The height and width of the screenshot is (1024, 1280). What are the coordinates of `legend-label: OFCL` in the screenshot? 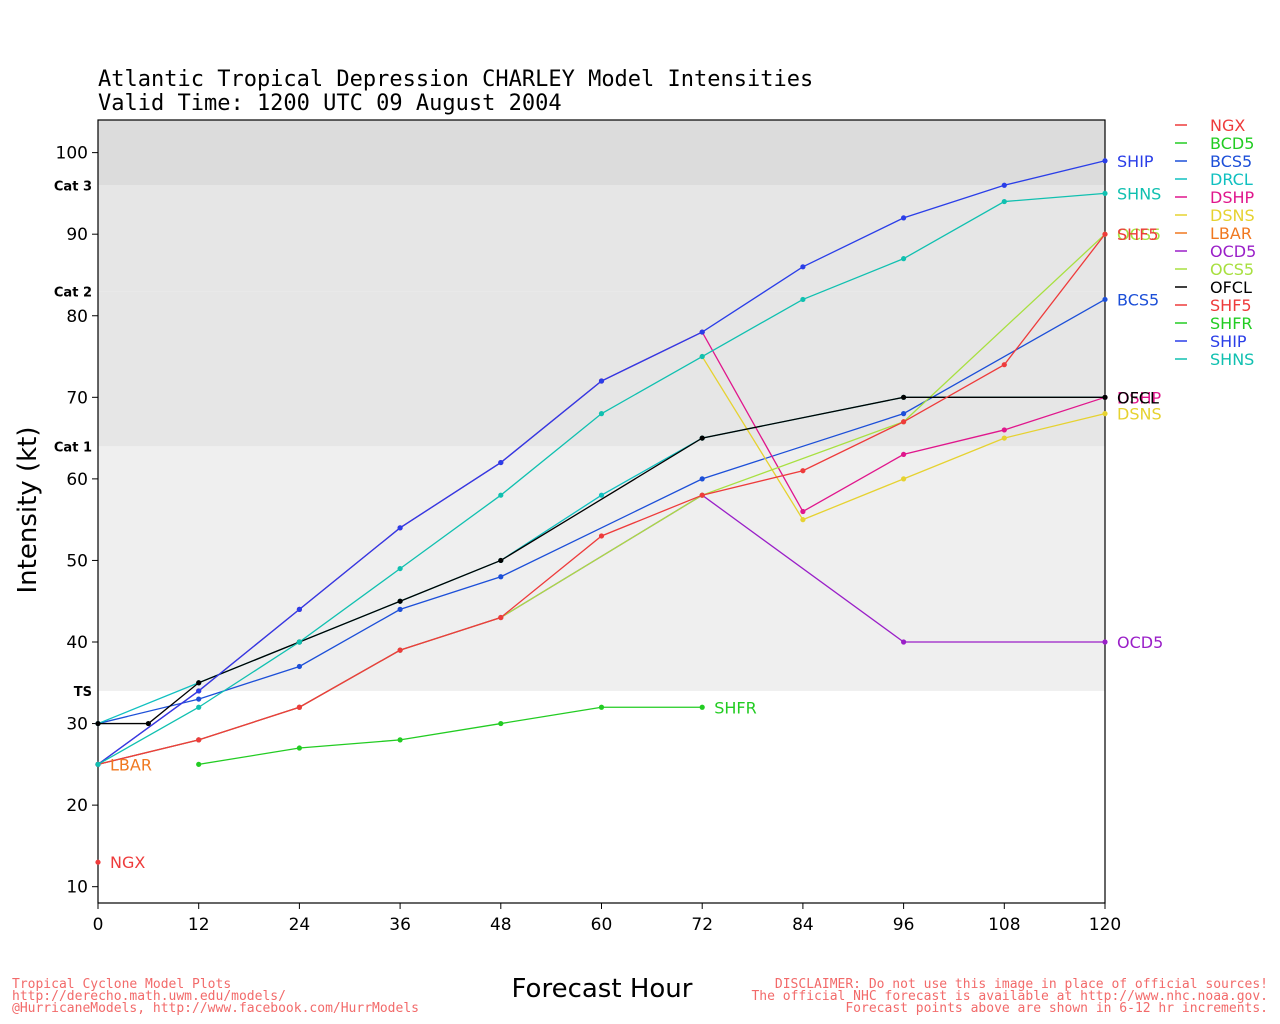 It's located at (1231, 287).